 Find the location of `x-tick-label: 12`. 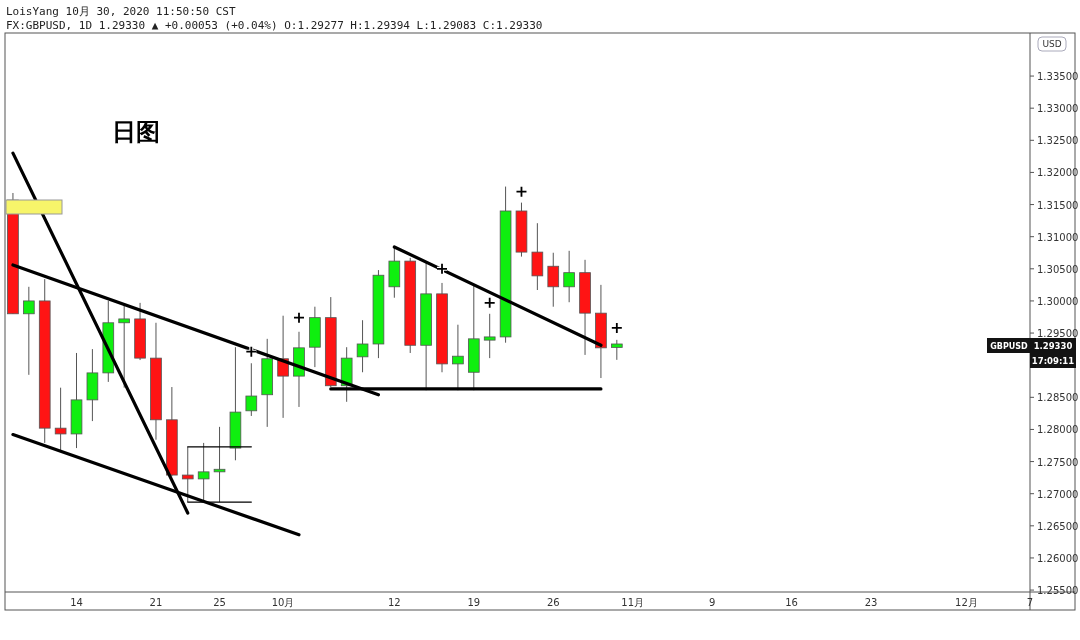

x-tick-label: 12 is located at coordinates (394, 602).